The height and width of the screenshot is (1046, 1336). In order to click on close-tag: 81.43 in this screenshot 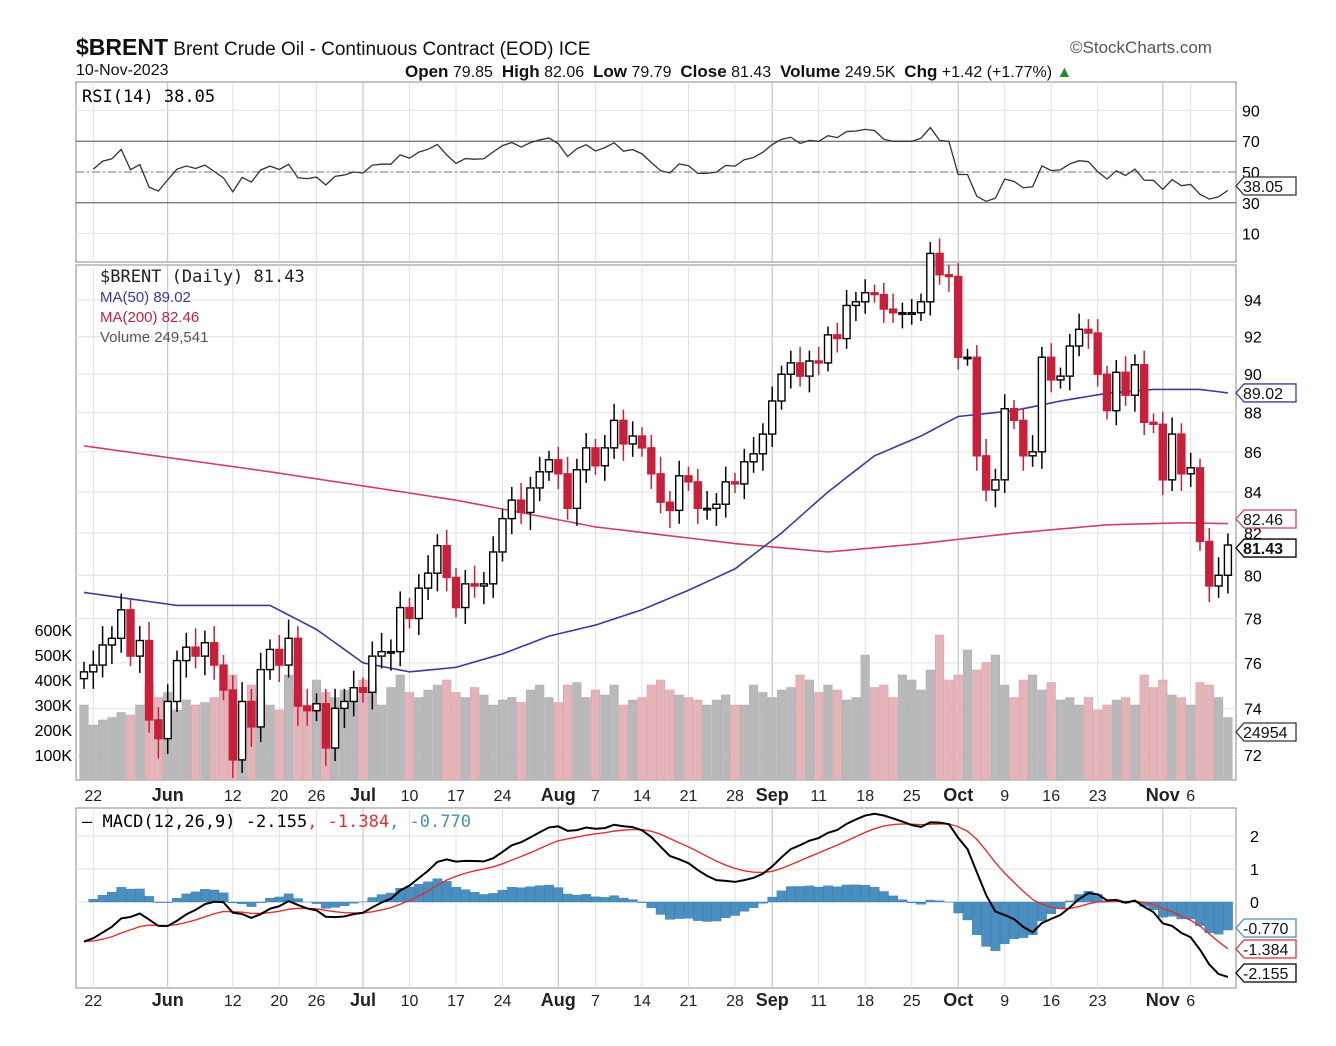, I will do `click(1263, 549)`.